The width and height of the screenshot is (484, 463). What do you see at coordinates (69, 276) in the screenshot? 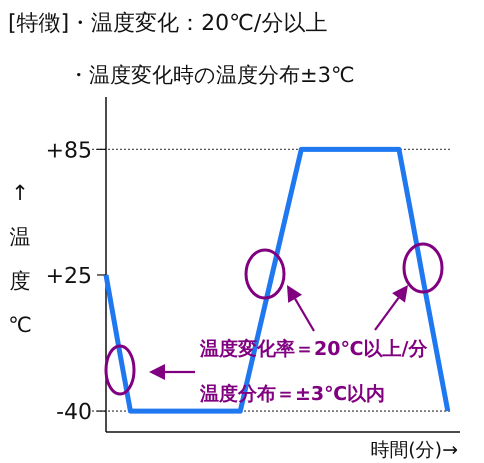
I see `y-tick-label: +25` at bounding box center [69, 276].